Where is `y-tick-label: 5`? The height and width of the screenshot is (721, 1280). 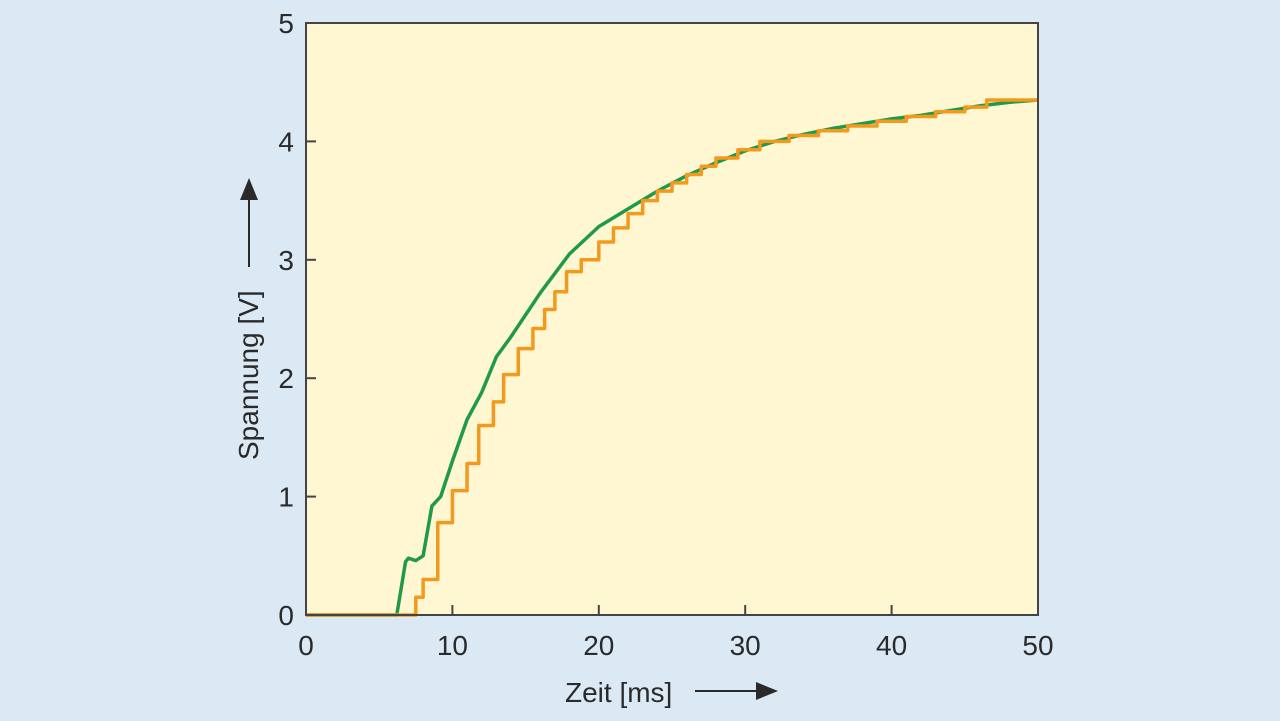 y-tick-label: 5 is located at coordinates (286, 23).